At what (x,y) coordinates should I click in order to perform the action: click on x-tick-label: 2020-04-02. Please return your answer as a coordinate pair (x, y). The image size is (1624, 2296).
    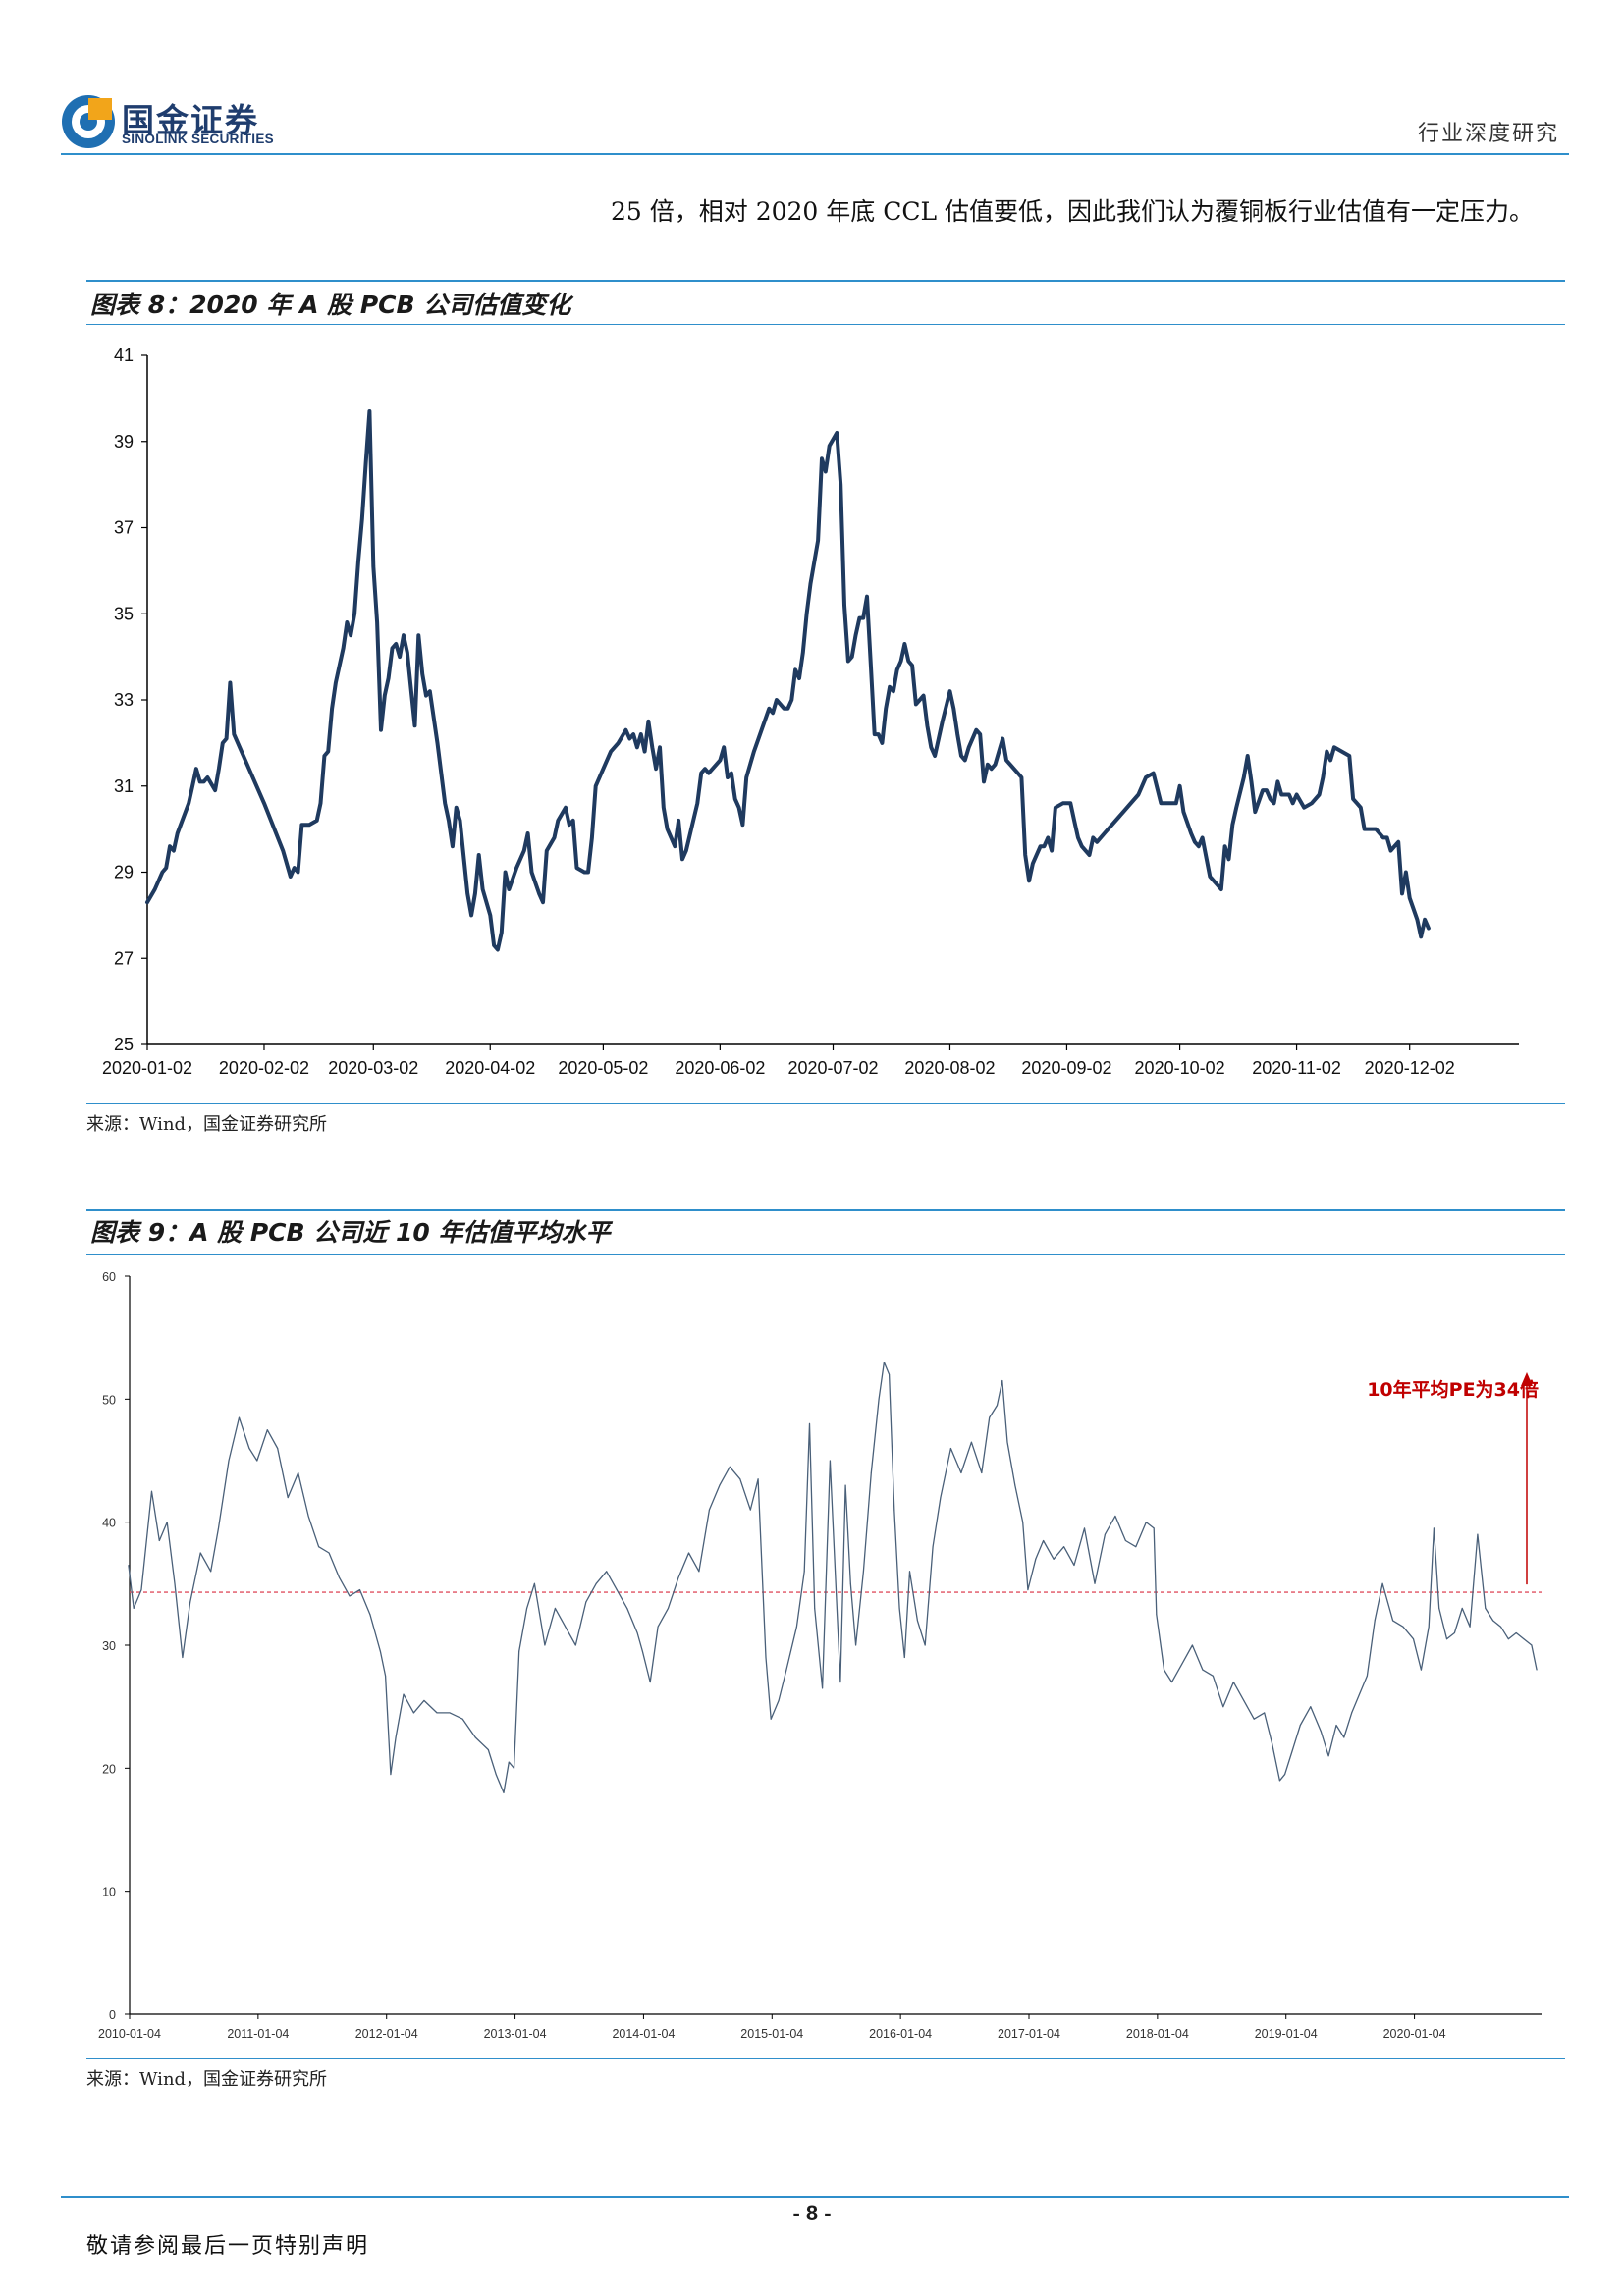
    Looking at the image, I should click on (490, 1068).